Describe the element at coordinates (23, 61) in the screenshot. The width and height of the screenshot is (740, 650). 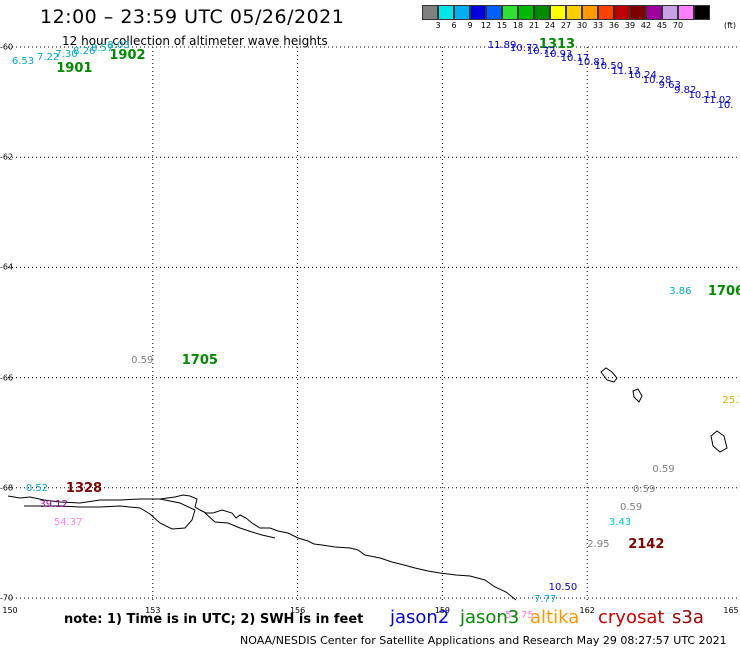
I see `wave-height-label: 6.53` at that location.